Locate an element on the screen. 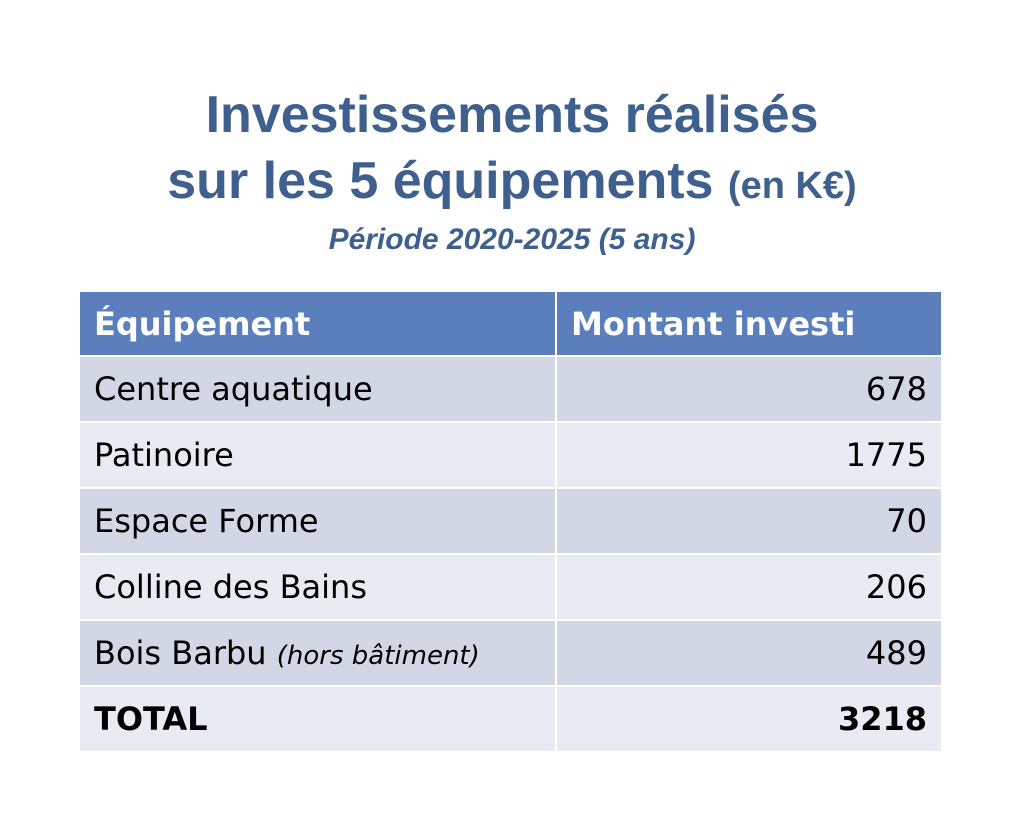 The width and height of the screenshot is (1024, 829). title-line-1: Investissements réalisés is located at coordinates (512, 115).